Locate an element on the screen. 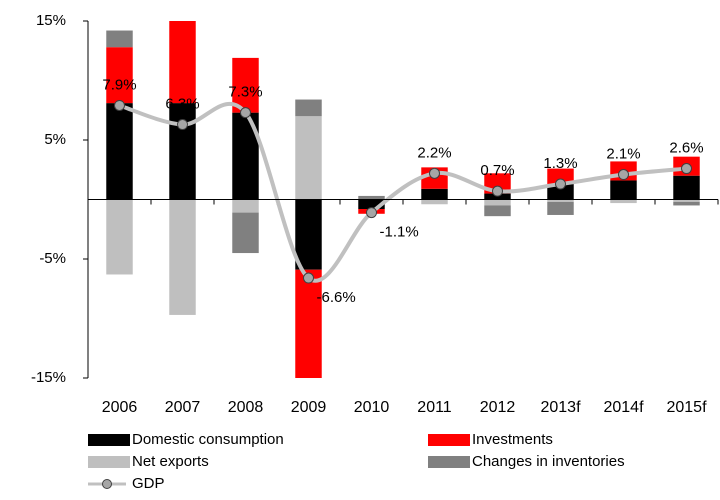  x-tick-label: 2008 is located at coordinates (246, 407).